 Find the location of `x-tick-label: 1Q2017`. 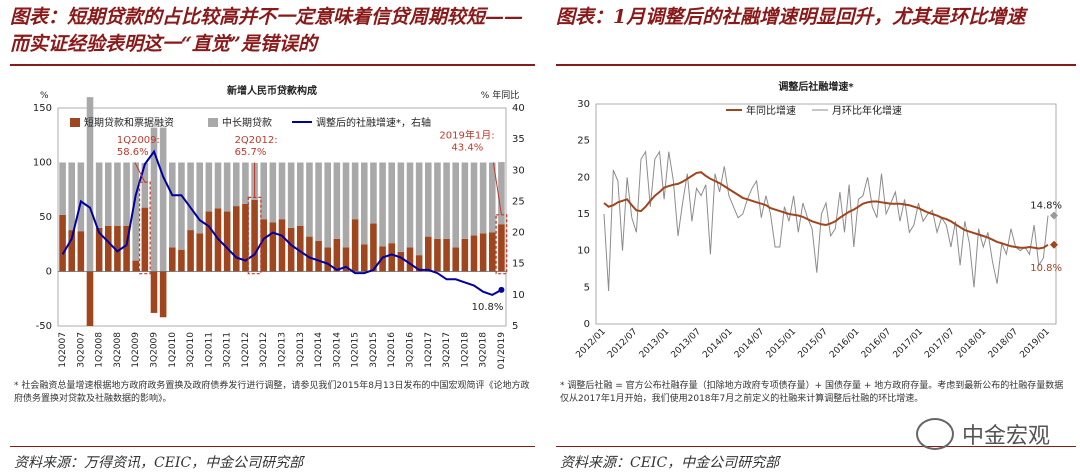

x-tick-label: 1Q2017 is located at coordinates (429, 350).